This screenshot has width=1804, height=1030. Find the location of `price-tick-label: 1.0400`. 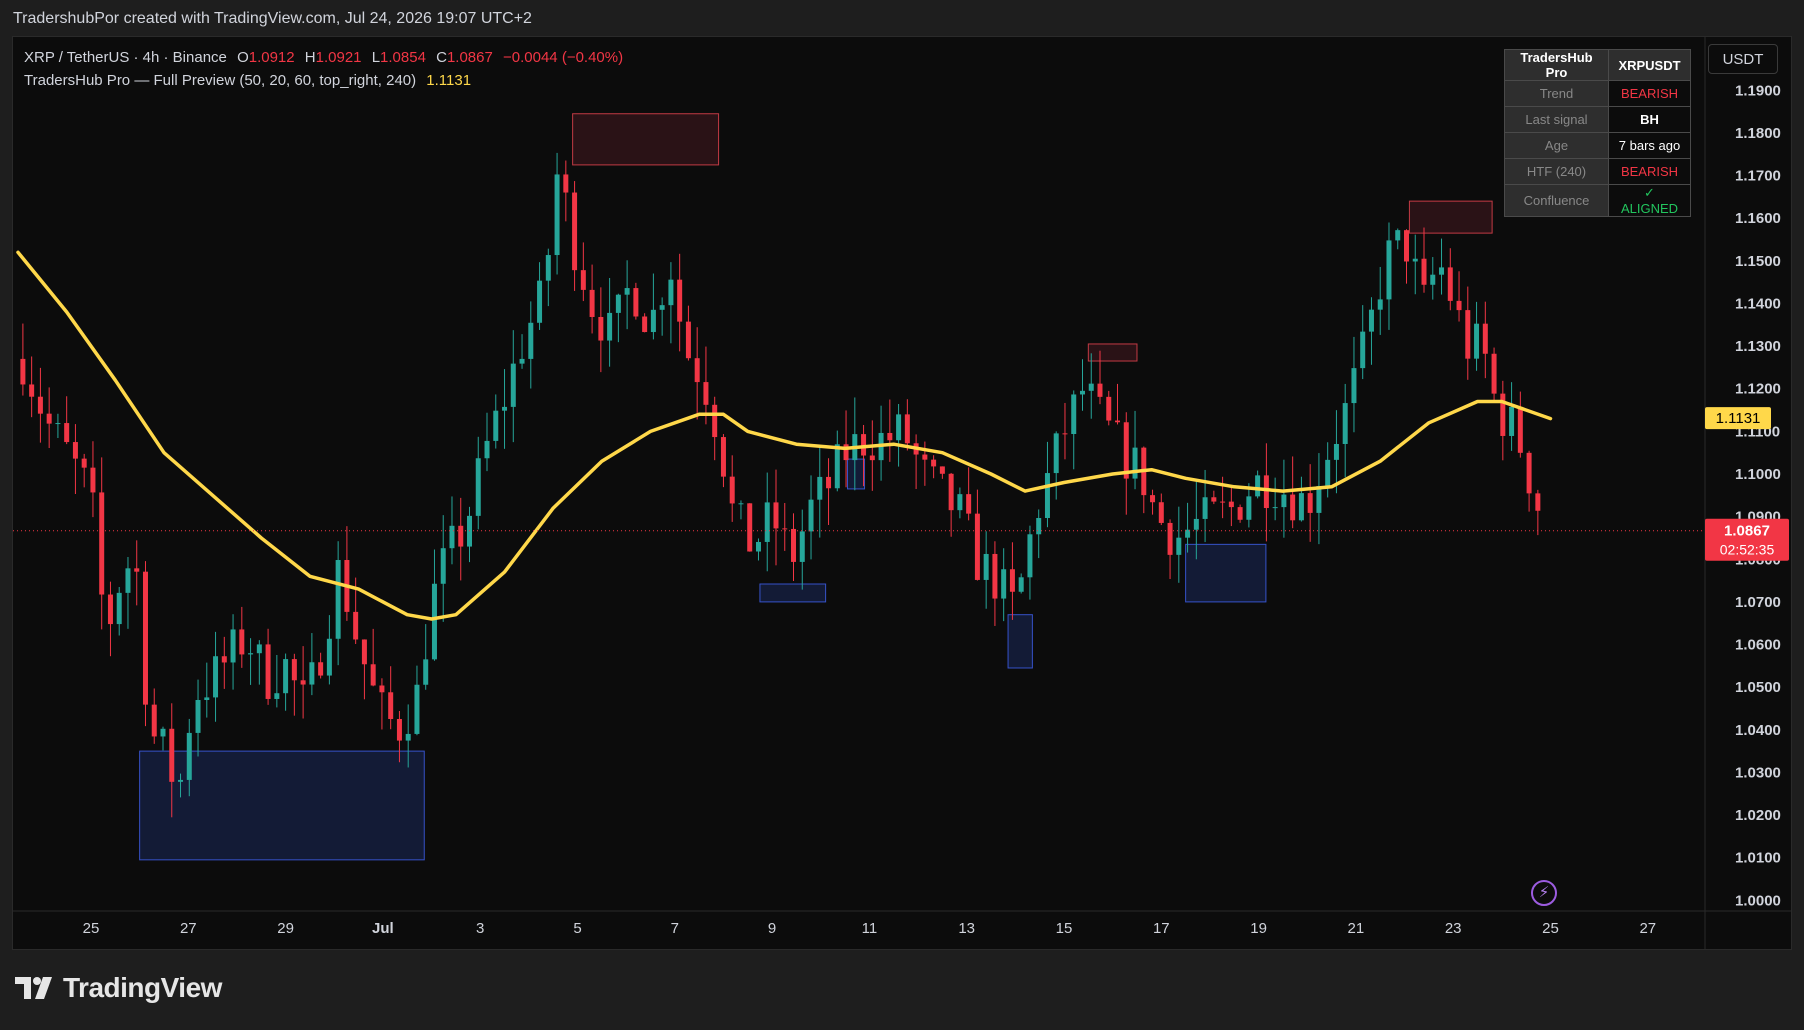

price-tick-label: 1.0400 is located at coordinates (1758, 730).